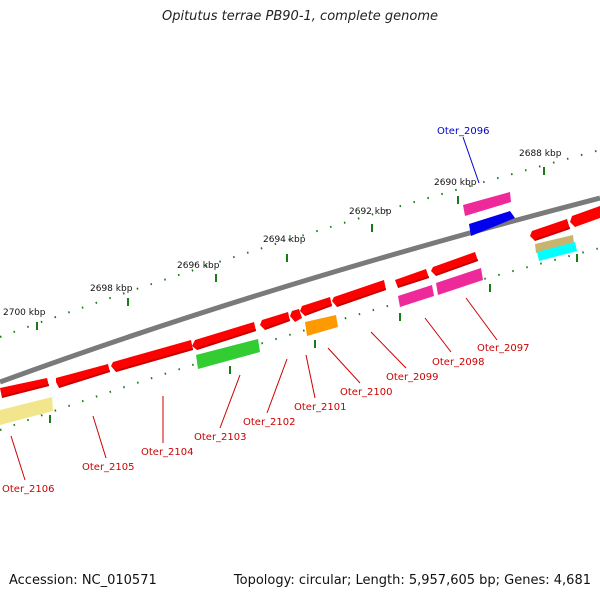  What do you see at coordinates (24, 313) in the screenshot?
I see `tick-label: 2700 kbp` at bounding box center [24, 313].